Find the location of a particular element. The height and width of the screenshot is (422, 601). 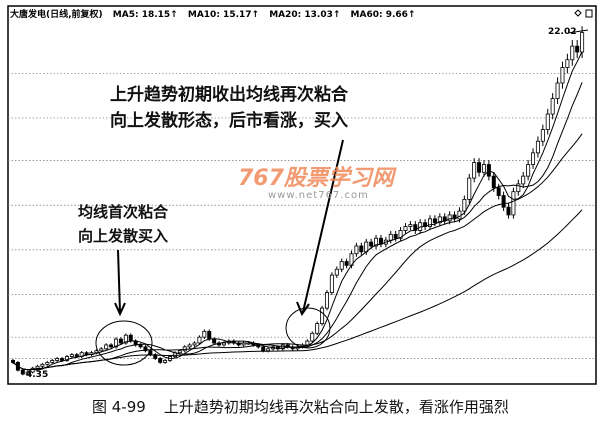

figure-number: 图 4-99 is located at coordinates (119, 407).